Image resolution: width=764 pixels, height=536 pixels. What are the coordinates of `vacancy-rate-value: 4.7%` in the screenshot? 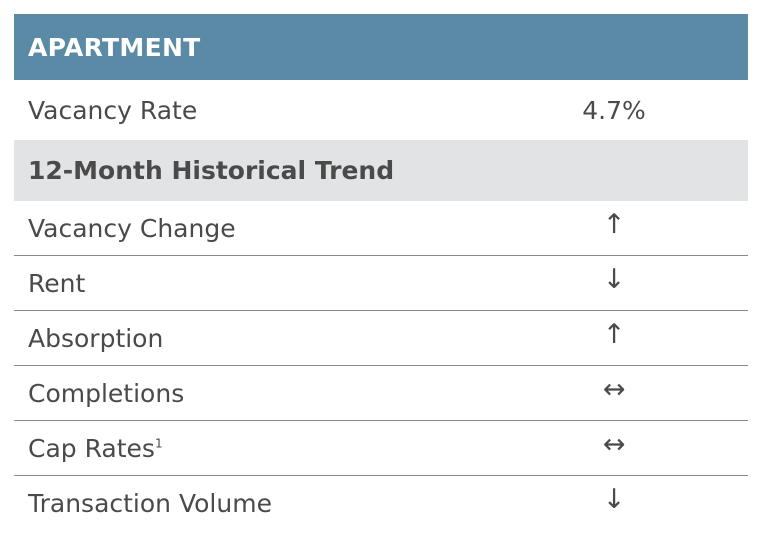 It's located at (614, 110).